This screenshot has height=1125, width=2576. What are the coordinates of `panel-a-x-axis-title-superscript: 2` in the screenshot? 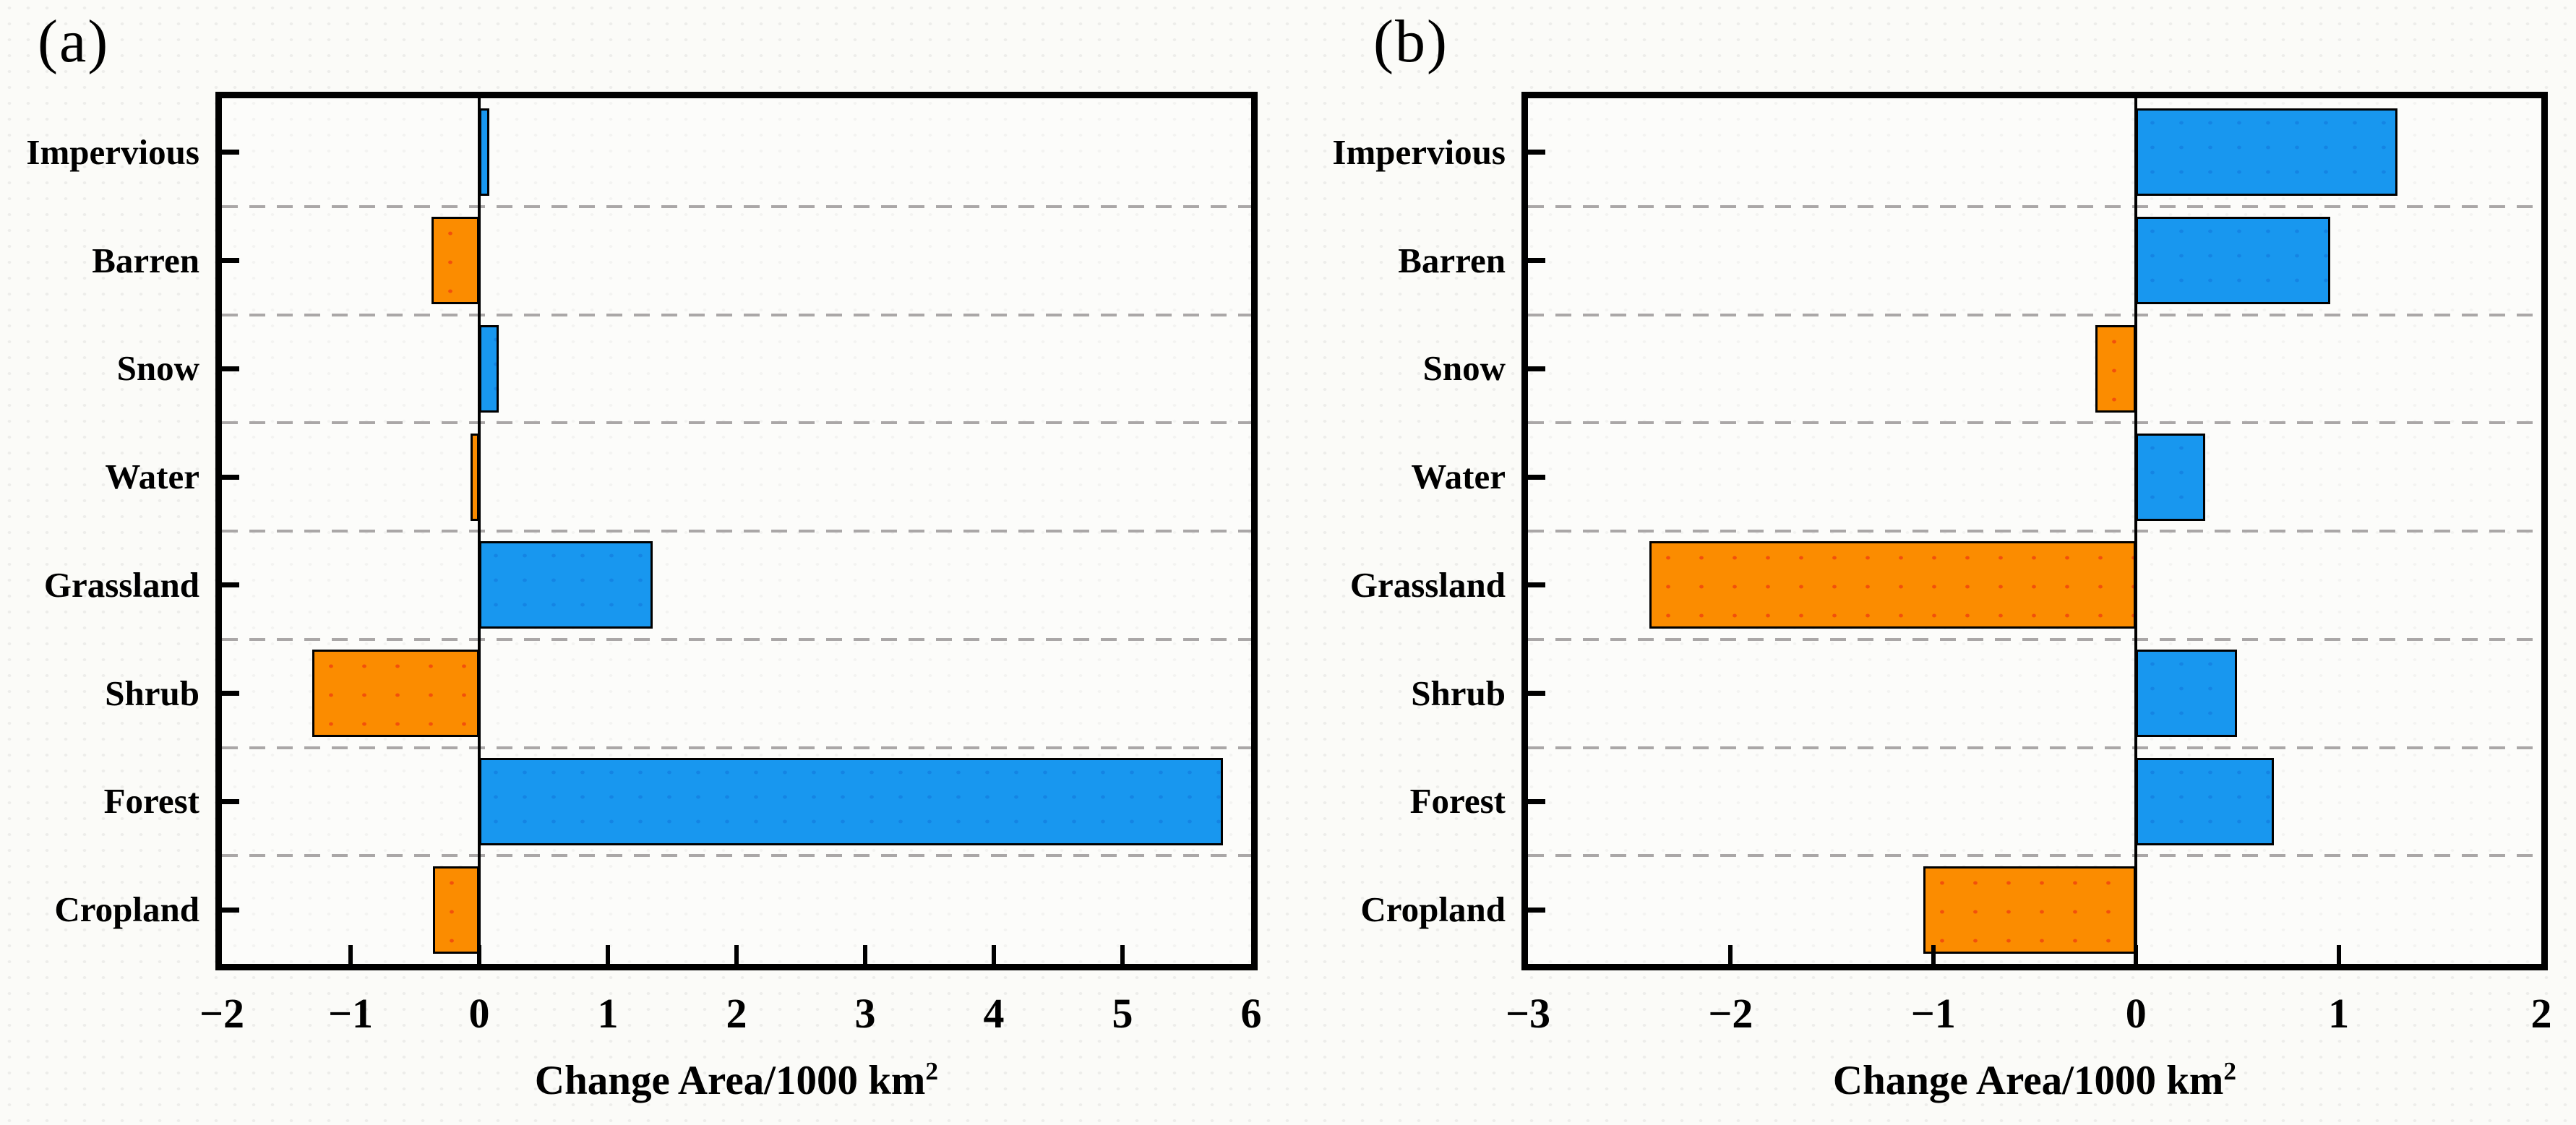 It's located at (932, 1071).